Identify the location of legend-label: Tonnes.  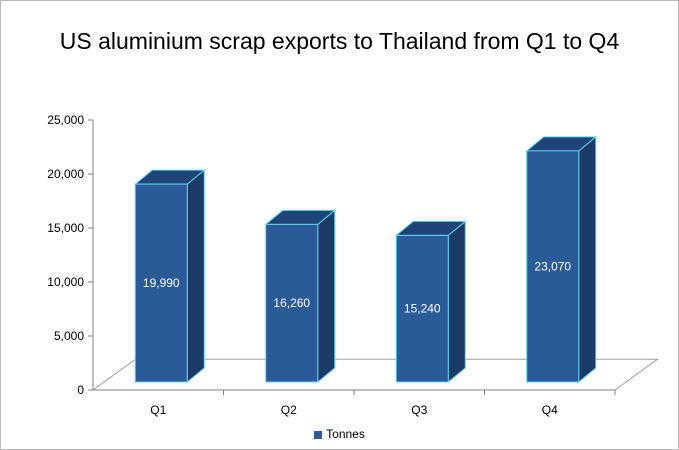
(345, 434).